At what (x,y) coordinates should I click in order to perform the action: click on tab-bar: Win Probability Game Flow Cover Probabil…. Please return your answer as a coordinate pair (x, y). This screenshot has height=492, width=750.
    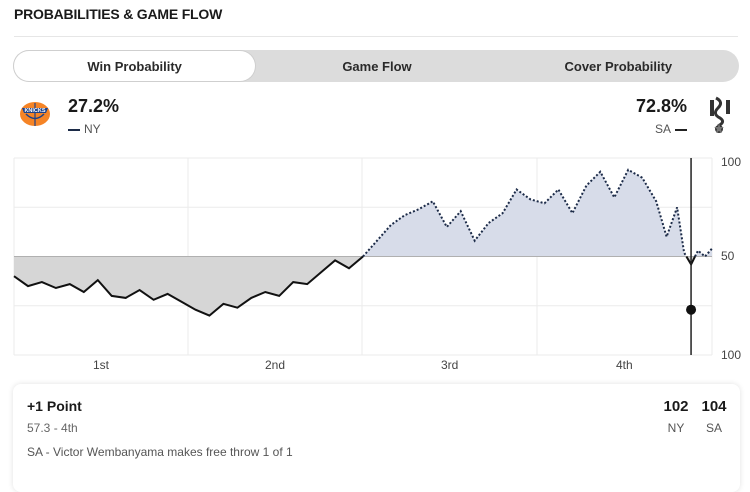
    Looking at the image, I should click on (376, 66).